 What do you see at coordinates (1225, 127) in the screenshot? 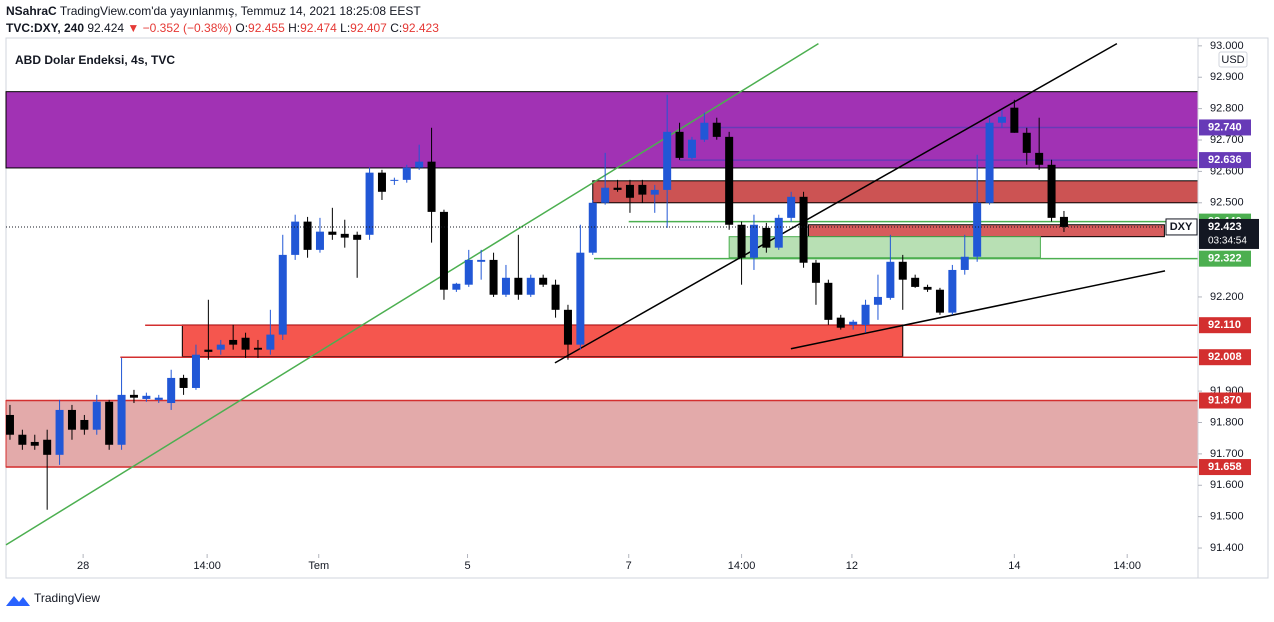
I see `level-label: 92.740` at bounding box center [1225, 127].